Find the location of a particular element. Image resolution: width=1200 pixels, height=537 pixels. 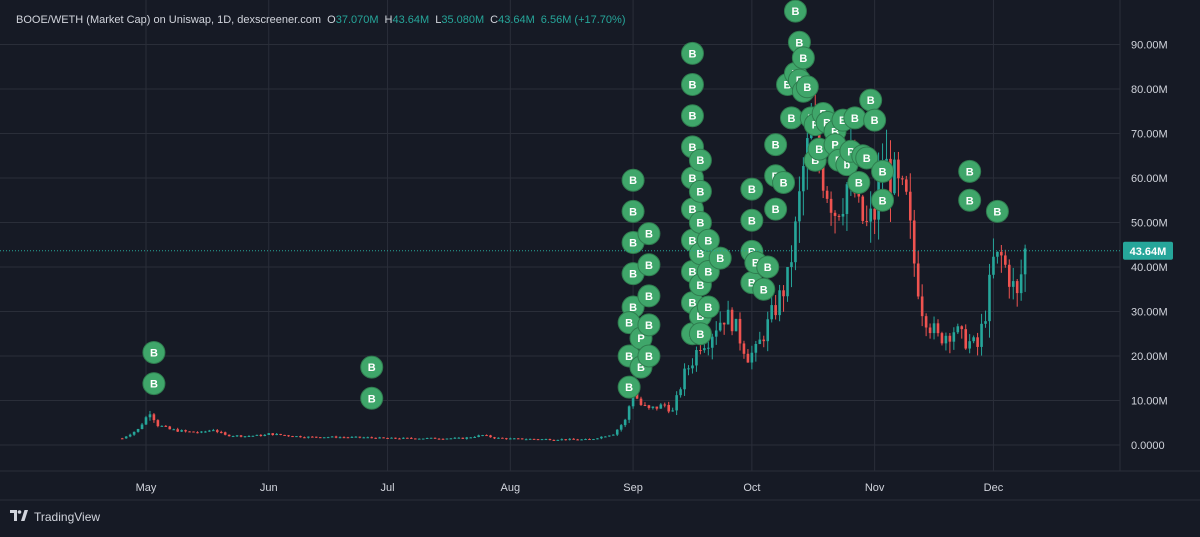

tradingview-brand: TradingView is located at coordinates (55, 516).